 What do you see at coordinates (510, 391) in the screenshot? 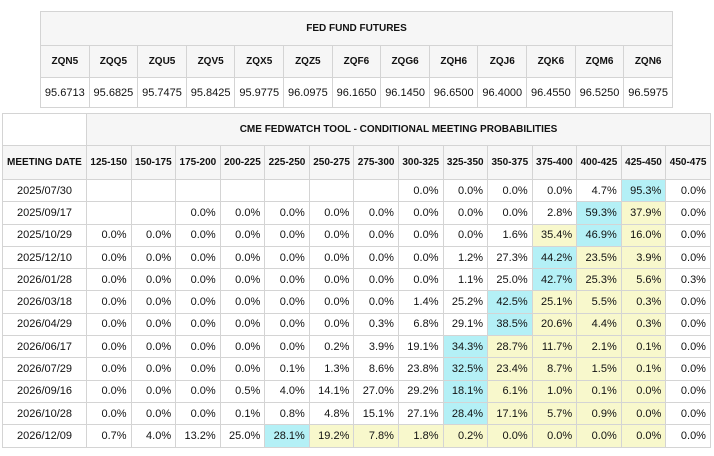
I see `probability-cell: 6.1%` at bounding box center [510, 391].